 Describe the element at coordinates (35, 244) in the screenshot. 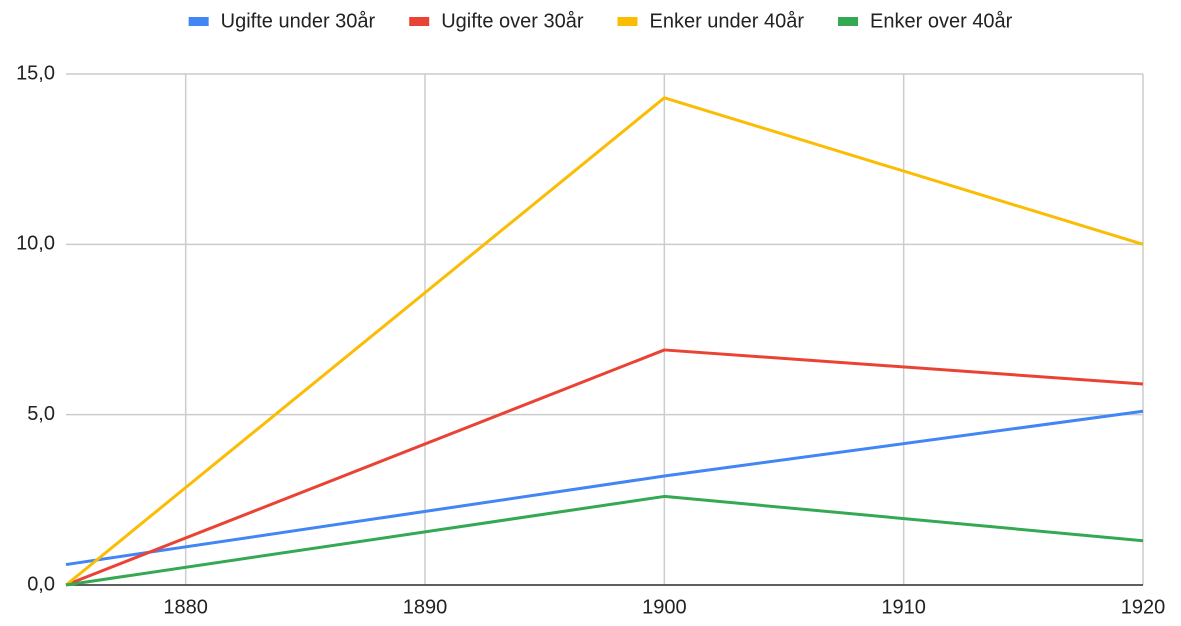

I see `y-tick-label: 10,0` at that location.